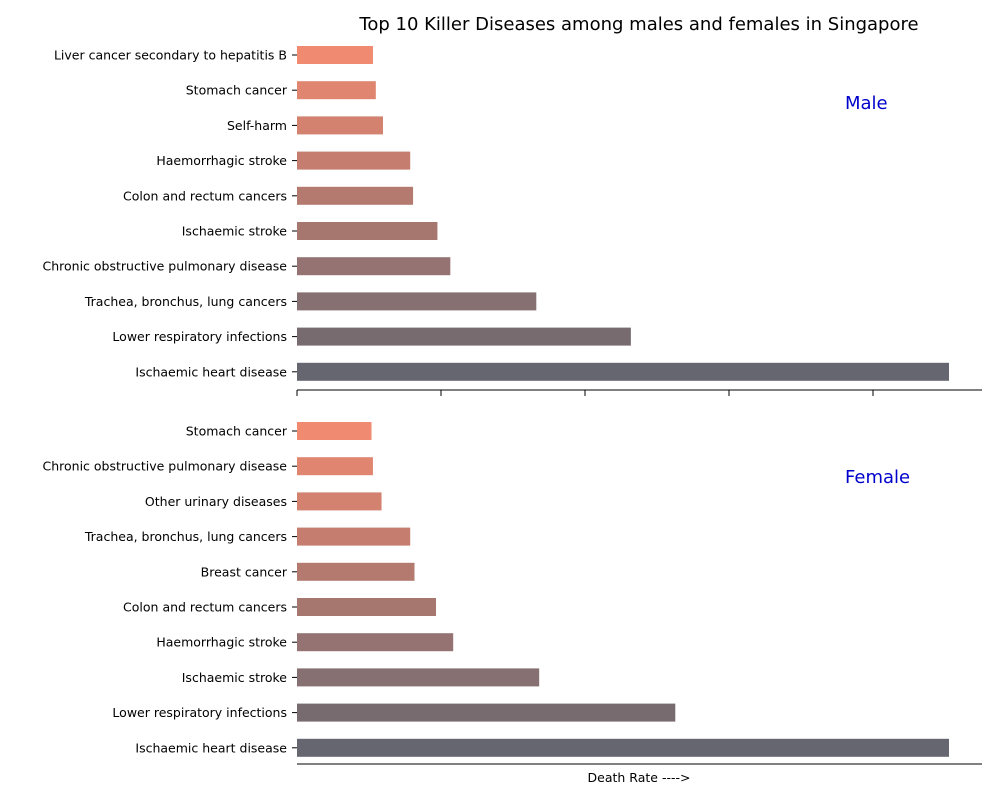  What do you see at coordinates (185, 301) in the screenshot?
I see `male-category-label: Trachea, bronchus, lung cancers` at bounding box center [185, 301].